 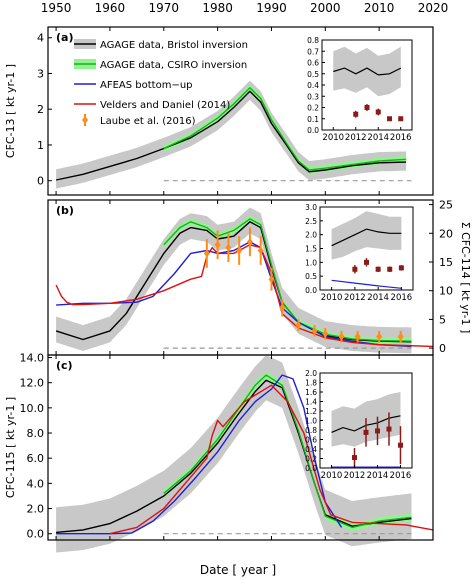 I want to click on inset-ytick-label-8: 1.6, so click(x=311, y=392).